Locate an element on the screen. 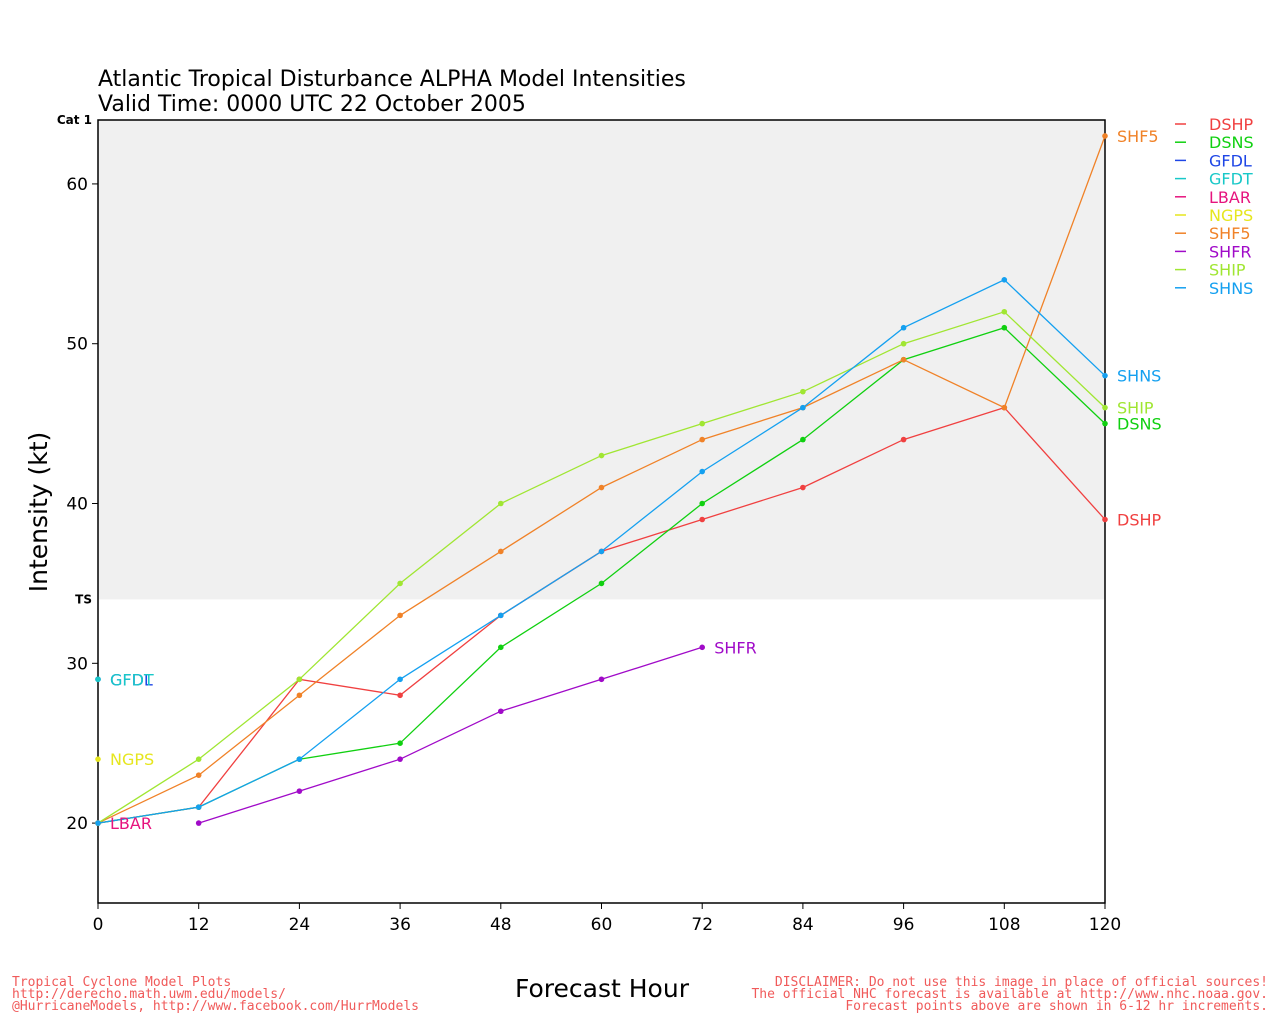 The image size is (1280, 1024). x-tick-label: 120 is located at coordinates (1105, 925).